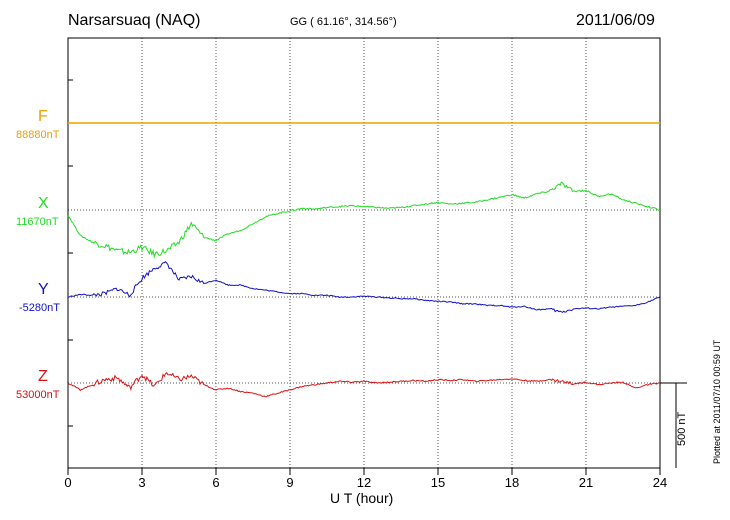 The image size is (730, 520). I want to click on x-tick-label-18: 18, so click(512, 482).